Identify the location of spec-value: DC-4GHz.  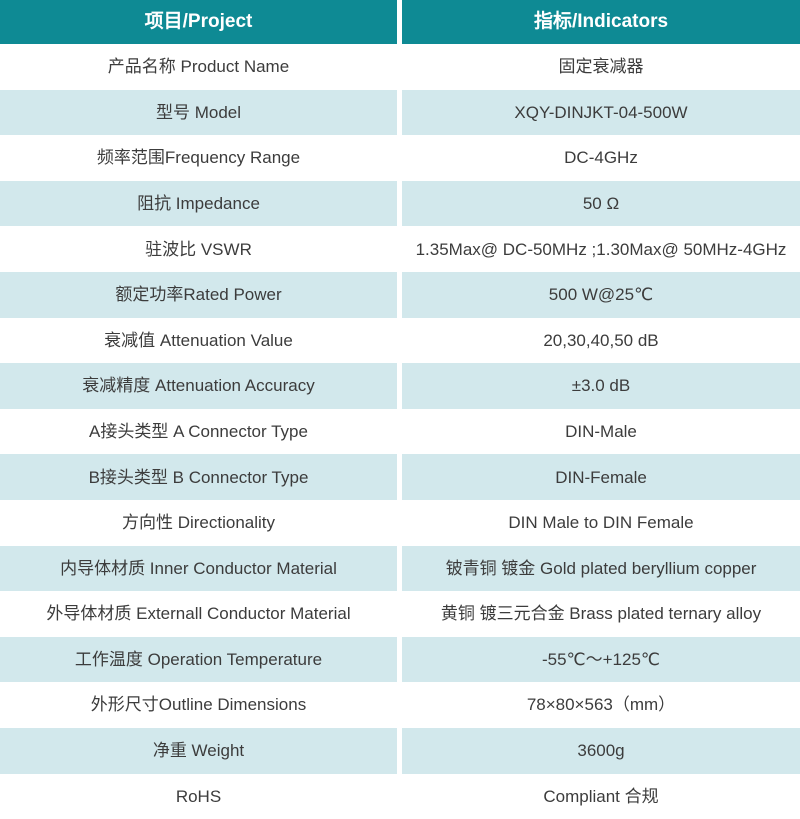
(601, 158).